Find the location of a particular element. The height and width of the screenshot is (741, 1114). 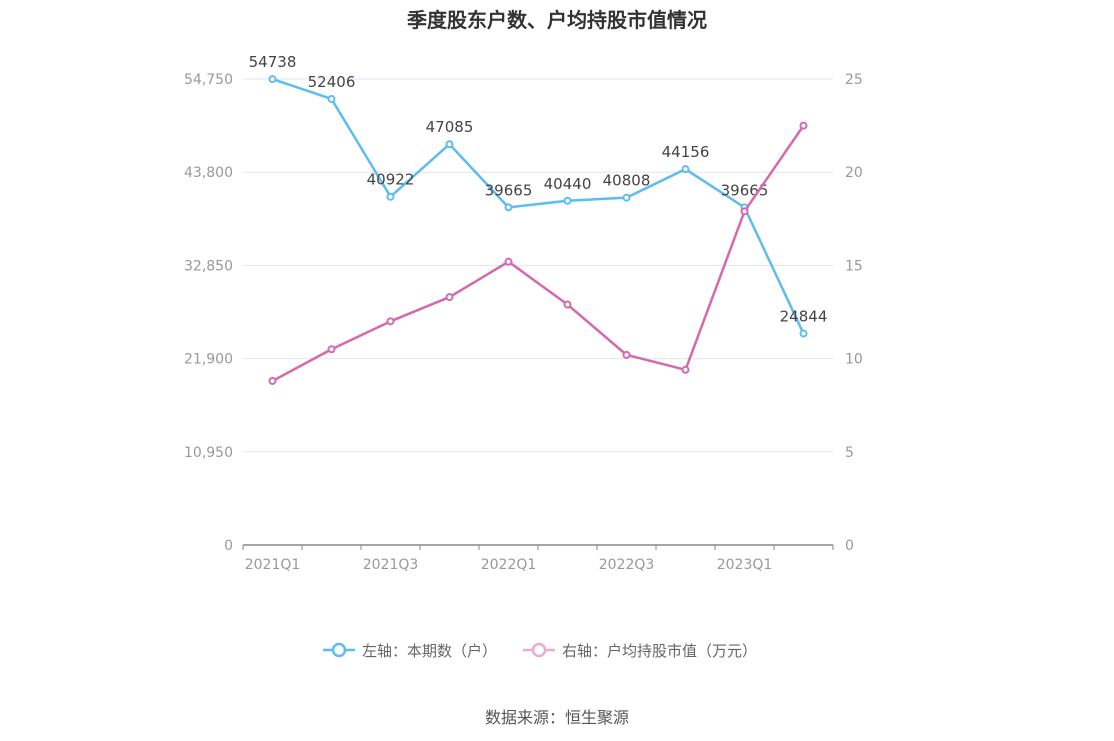

y-right-tick-label: 5 is located at coordinates (849, 453).